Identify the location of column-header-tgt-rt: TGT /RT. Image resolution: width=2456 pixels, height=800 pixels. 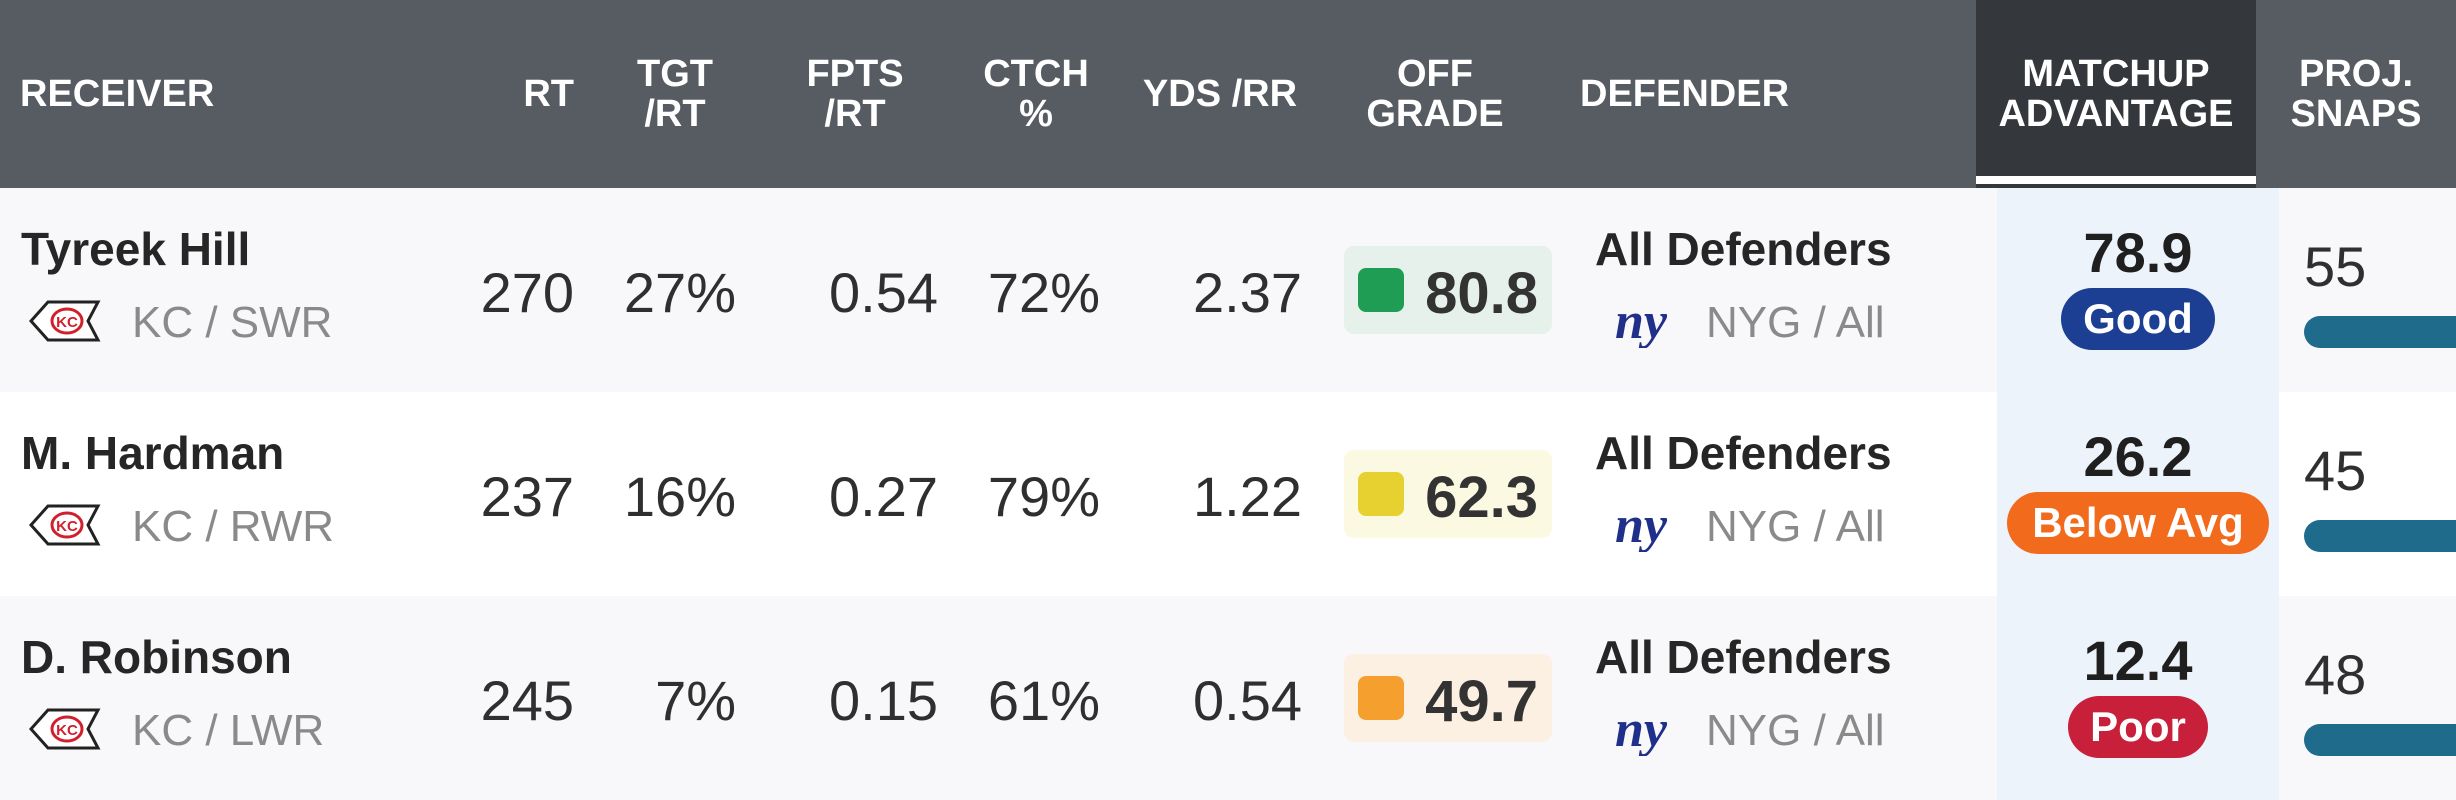
(675, 94).